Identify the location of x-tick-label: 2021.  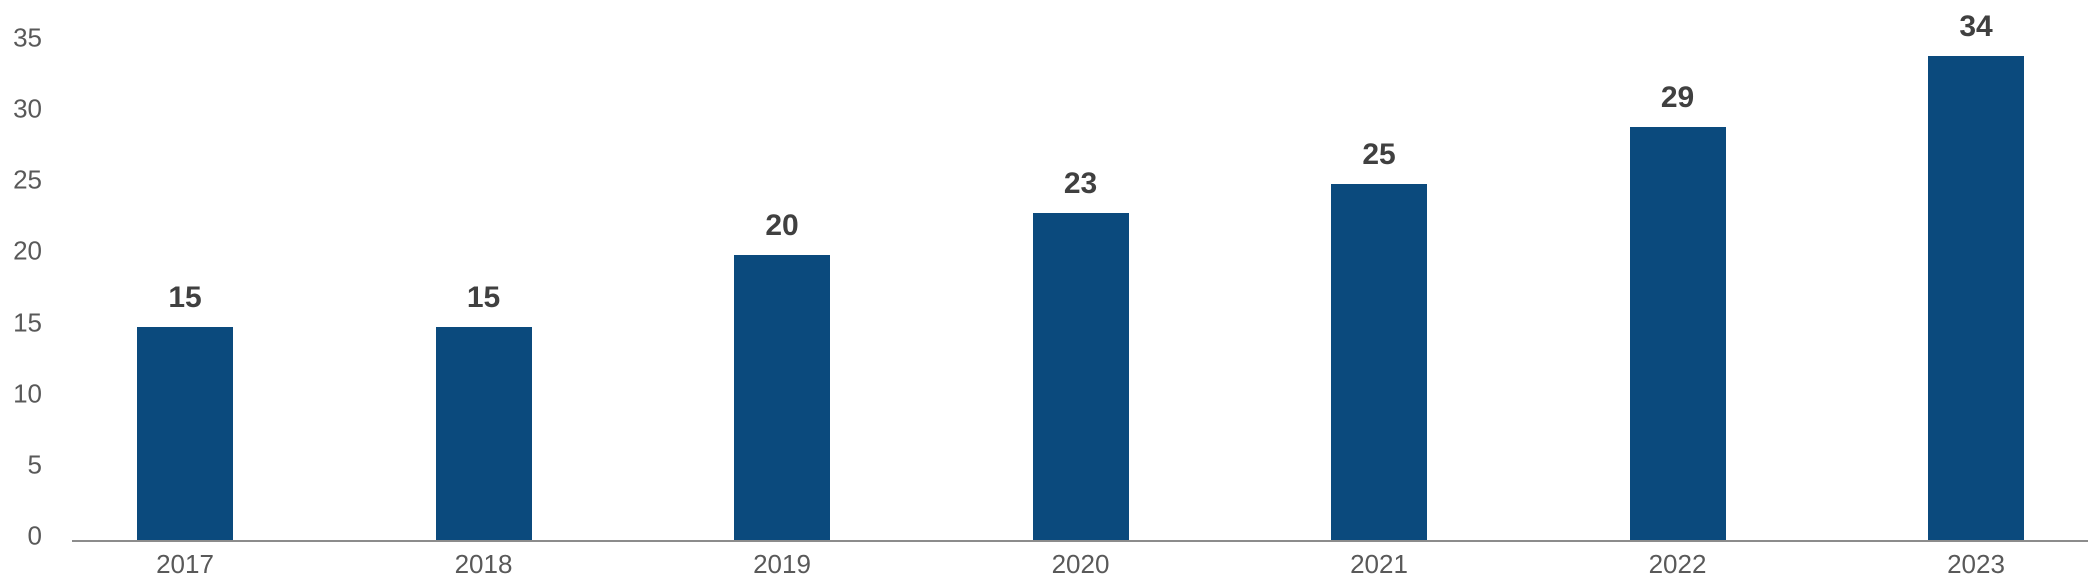
(1379, 564).